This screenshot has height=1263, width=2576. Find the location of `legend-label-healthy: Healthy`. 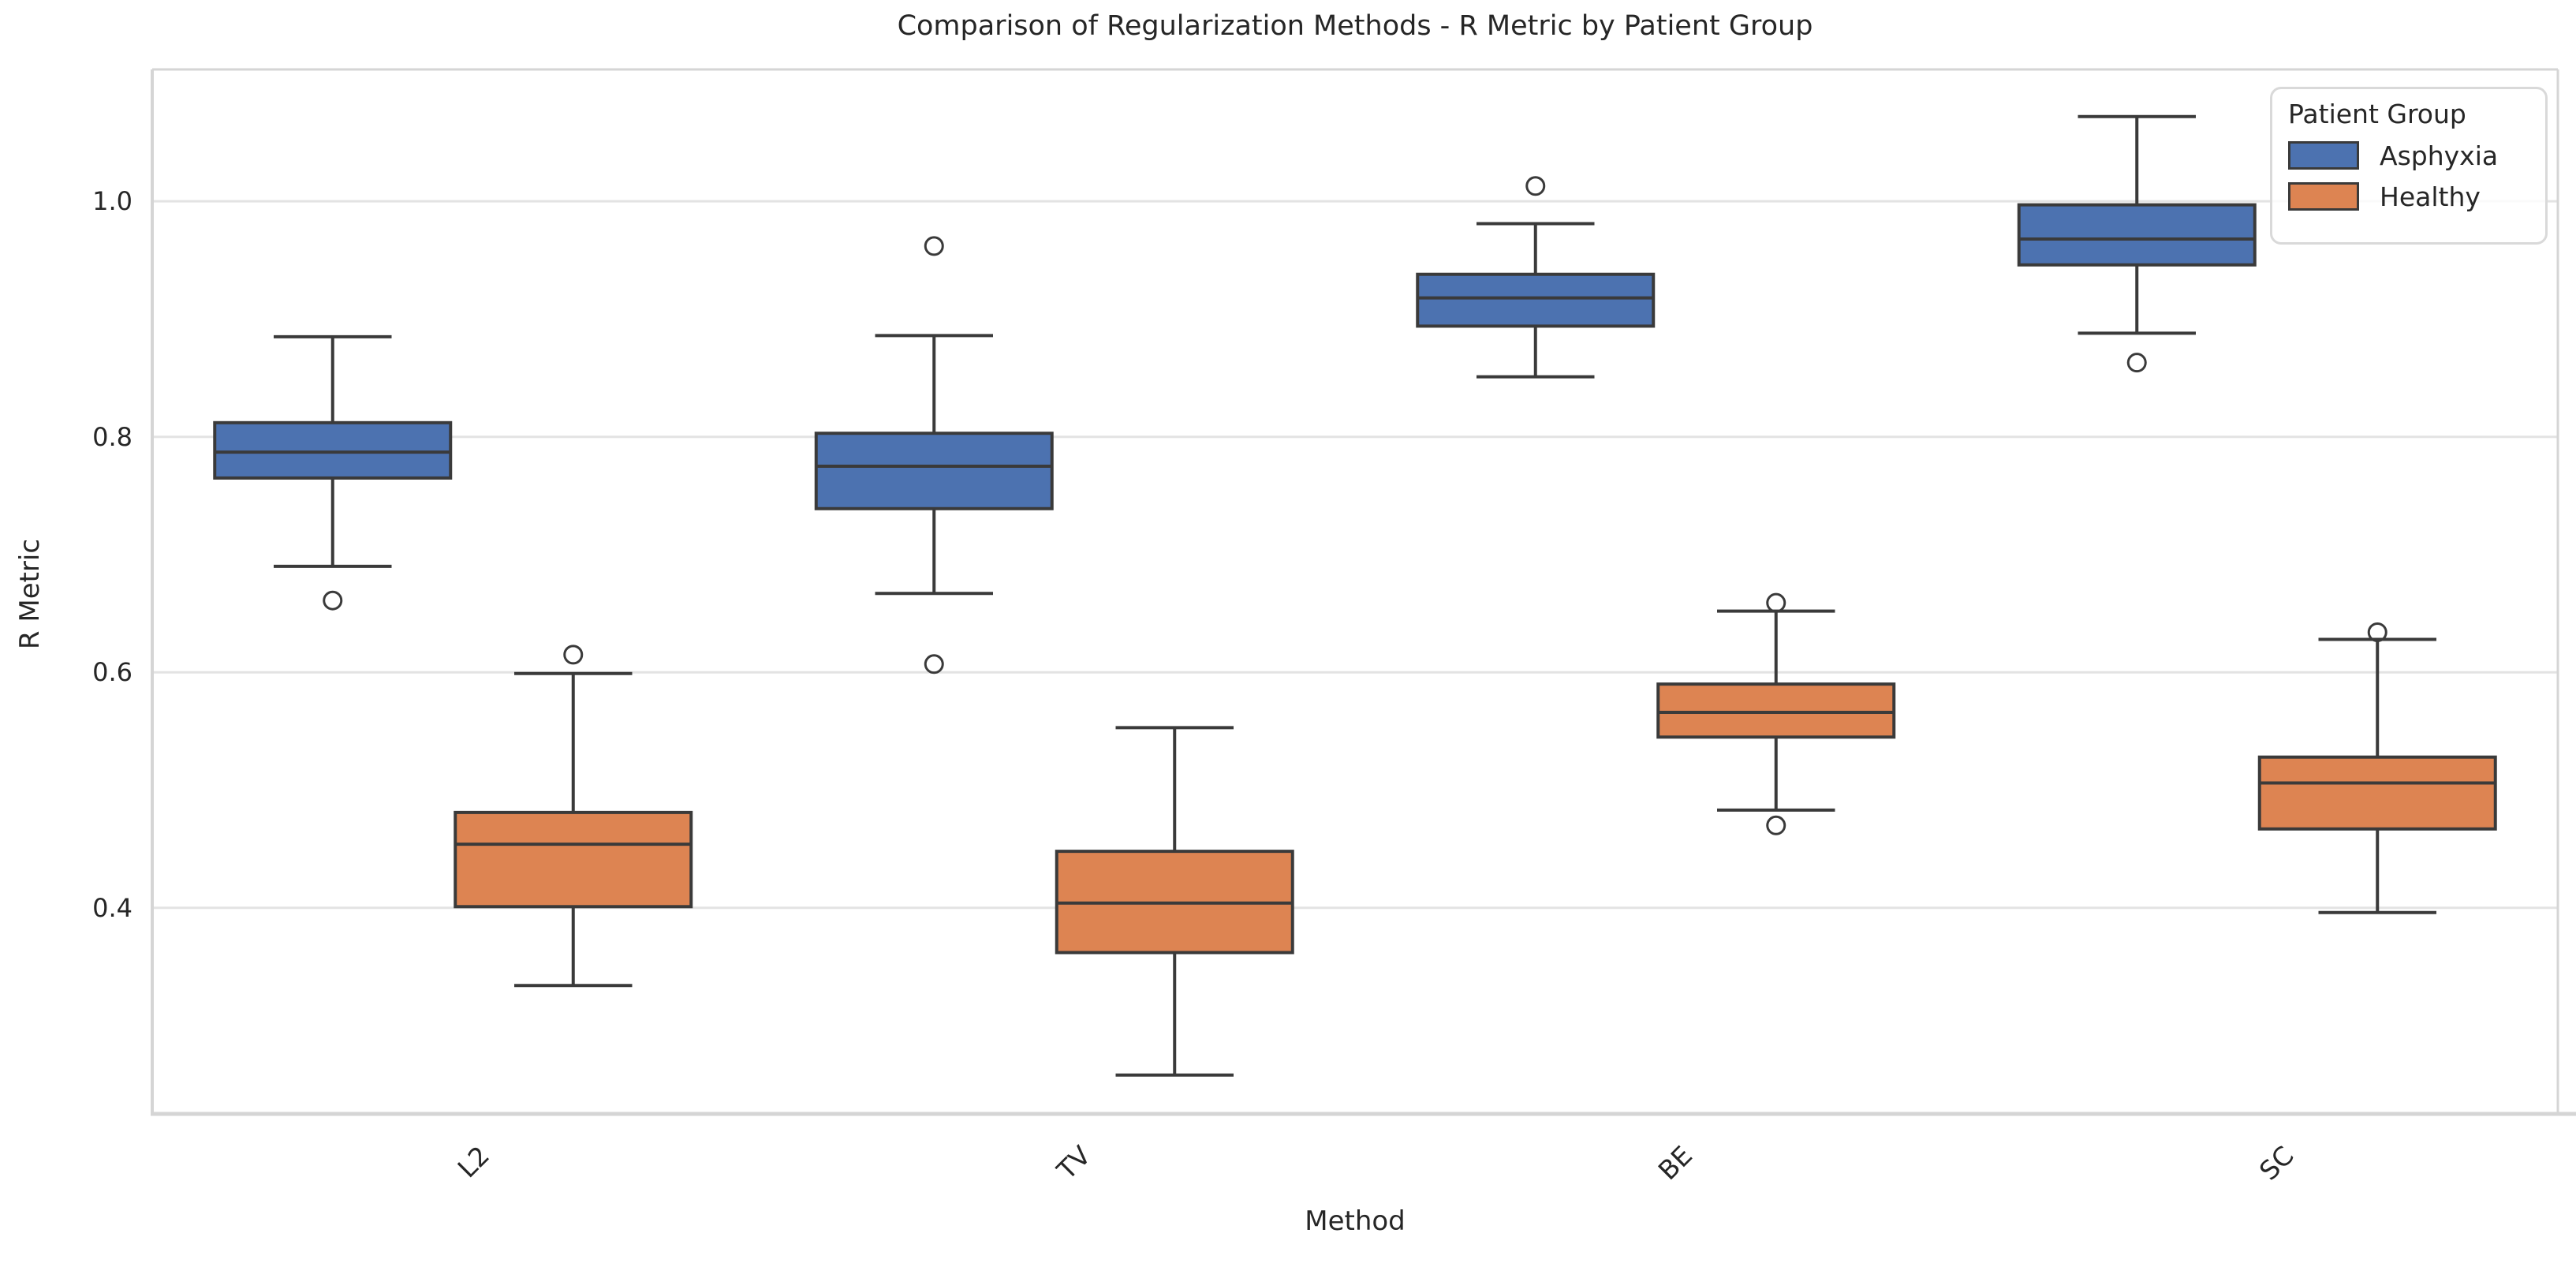

legend-label-healthy: Healthy is located at coordinates (2430, 196).